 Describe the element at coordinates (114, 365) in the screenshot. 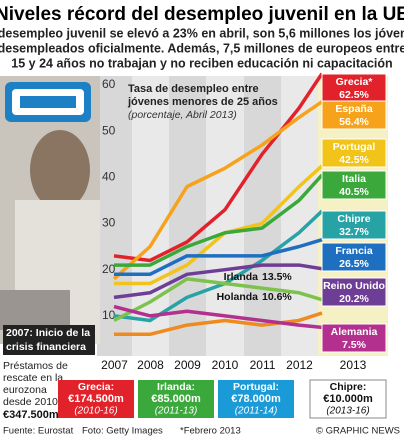

I see `x-tick-label: 2007` at that location.